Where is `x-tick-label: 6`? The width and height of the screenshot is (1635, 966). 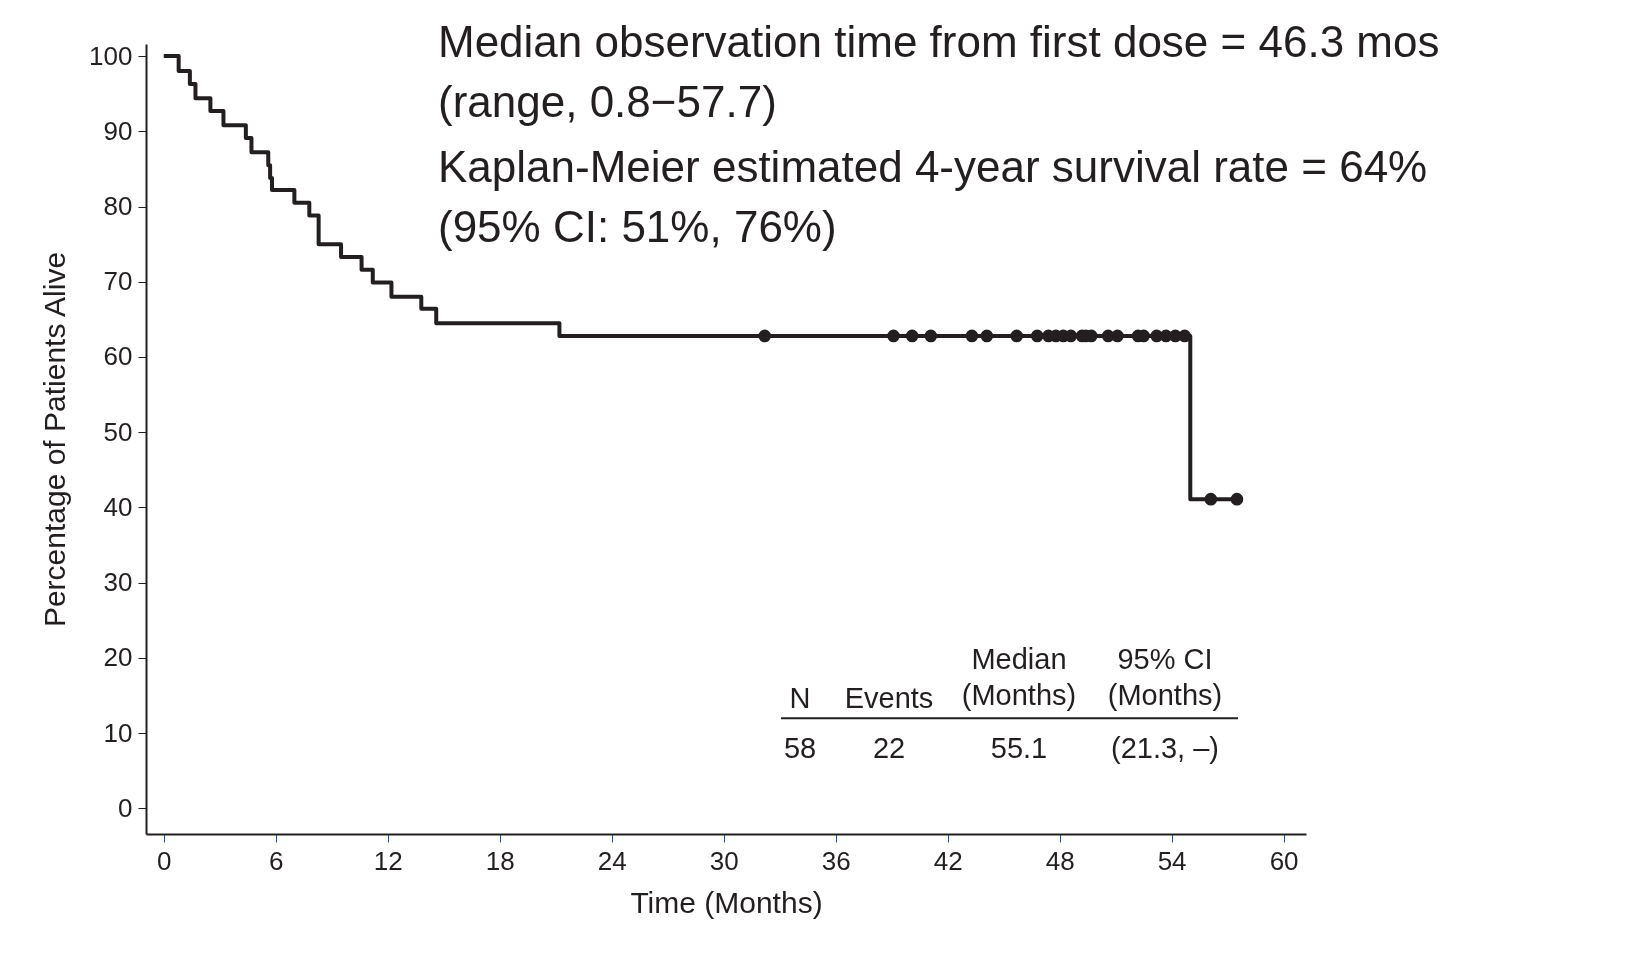 x-tick-label: 6 is located at coordinates (276, 860).